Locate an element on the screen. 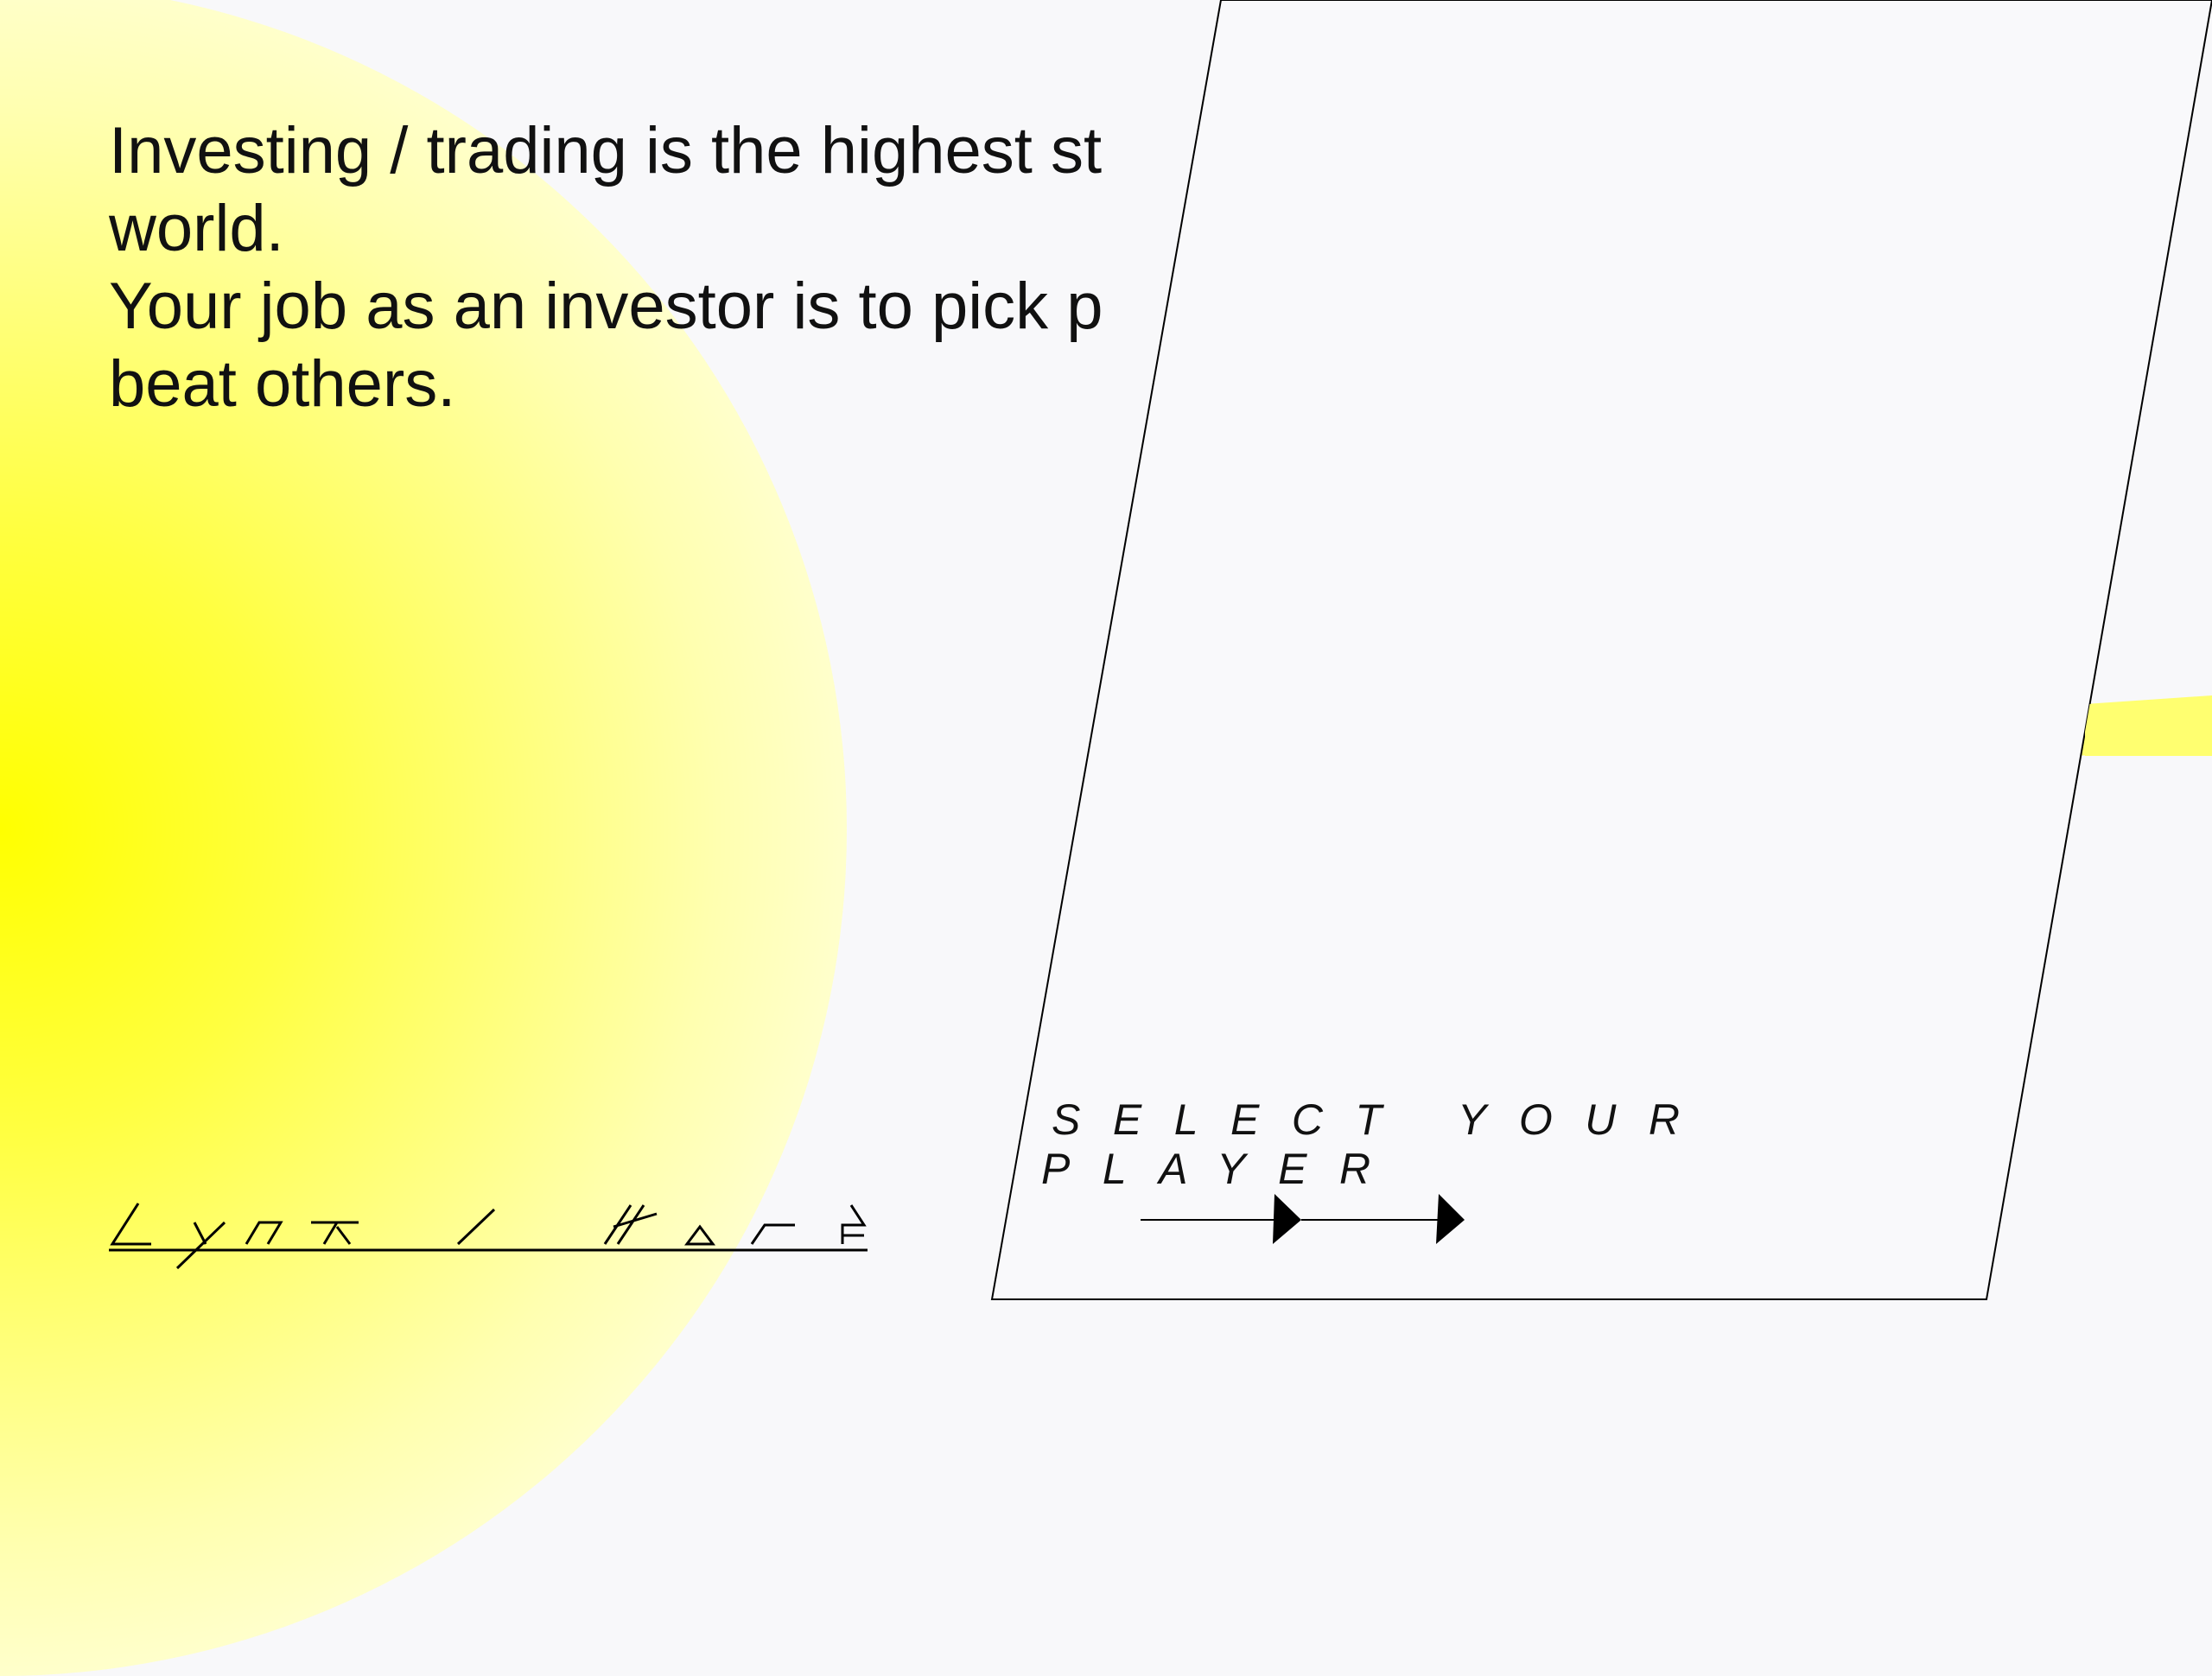 This screenshot has width=2212, height=1676. cta-text: SELECT YOUR is located at coordinates (1382, 1119).